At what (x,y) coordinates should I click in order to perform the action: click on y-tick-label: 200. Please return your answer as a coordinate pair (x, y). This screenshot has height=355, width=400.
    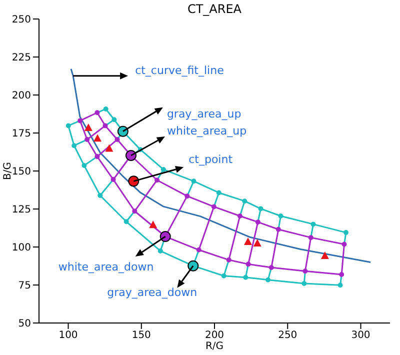
    Looking at the image, I should click on (21, 96).